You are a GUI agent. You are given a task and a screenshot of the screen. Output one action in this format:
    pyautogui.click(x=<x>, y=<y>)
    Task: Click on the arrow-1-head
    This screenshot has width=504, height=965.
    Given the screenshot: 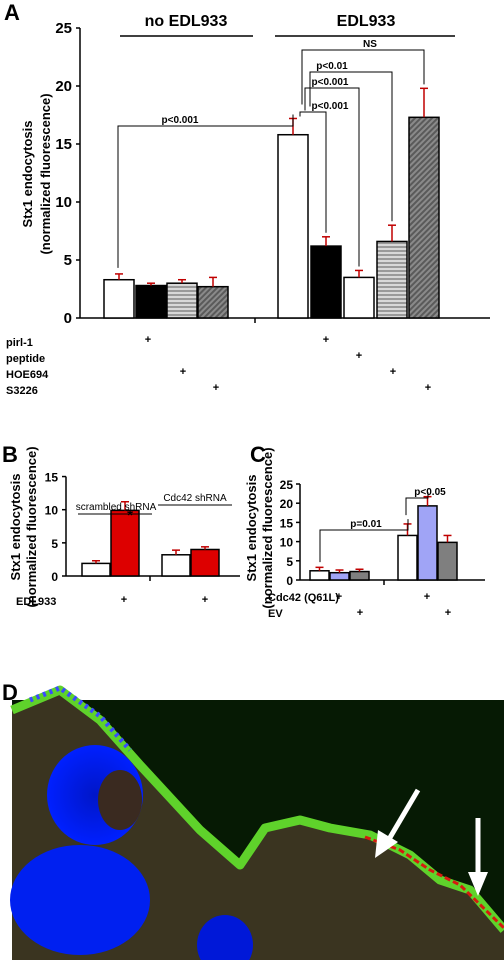 What is the action you would take?
    pyautogui.click(x=386, y=844)
    